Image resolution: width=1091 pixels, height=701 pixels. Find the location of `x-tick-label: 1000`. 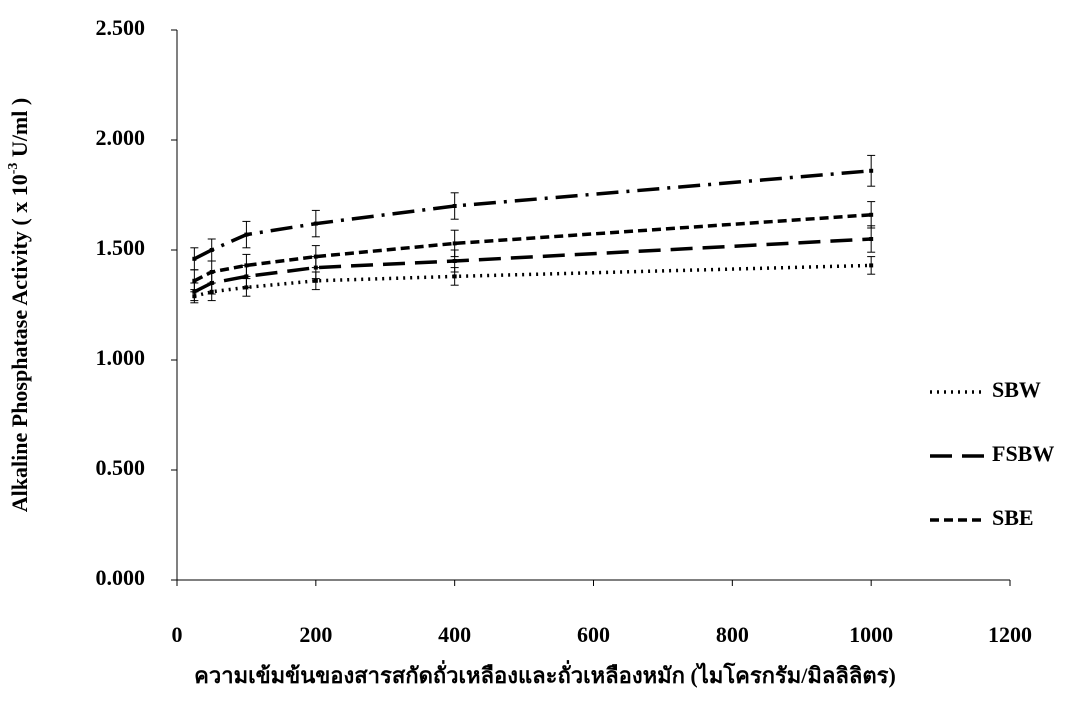

x-tick-label: 1000 is located at coordinates (871, 634).